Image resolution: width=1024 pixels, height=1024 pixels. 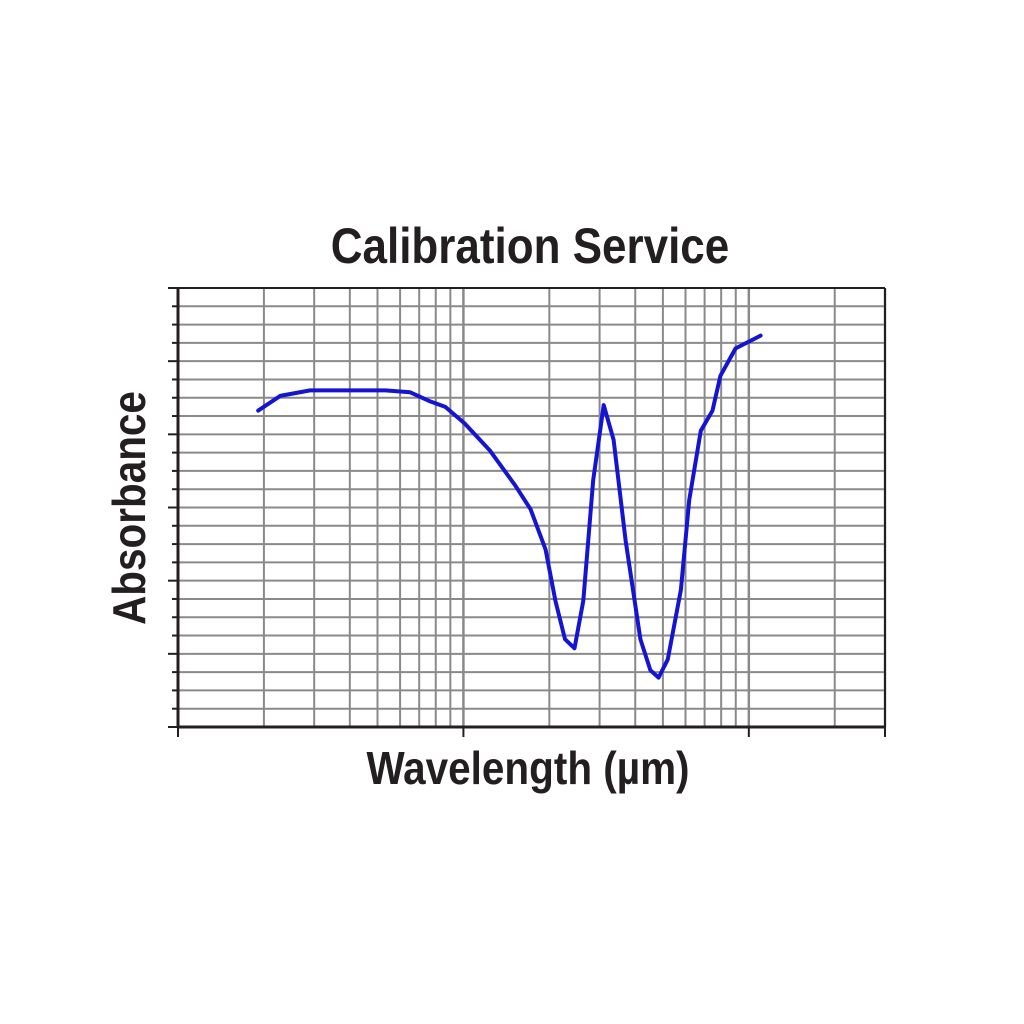 What do you see at coordinates (530, 246) in the screenshot?
I see `chart-title: Calibration Service` at bounding box center [530, 246].